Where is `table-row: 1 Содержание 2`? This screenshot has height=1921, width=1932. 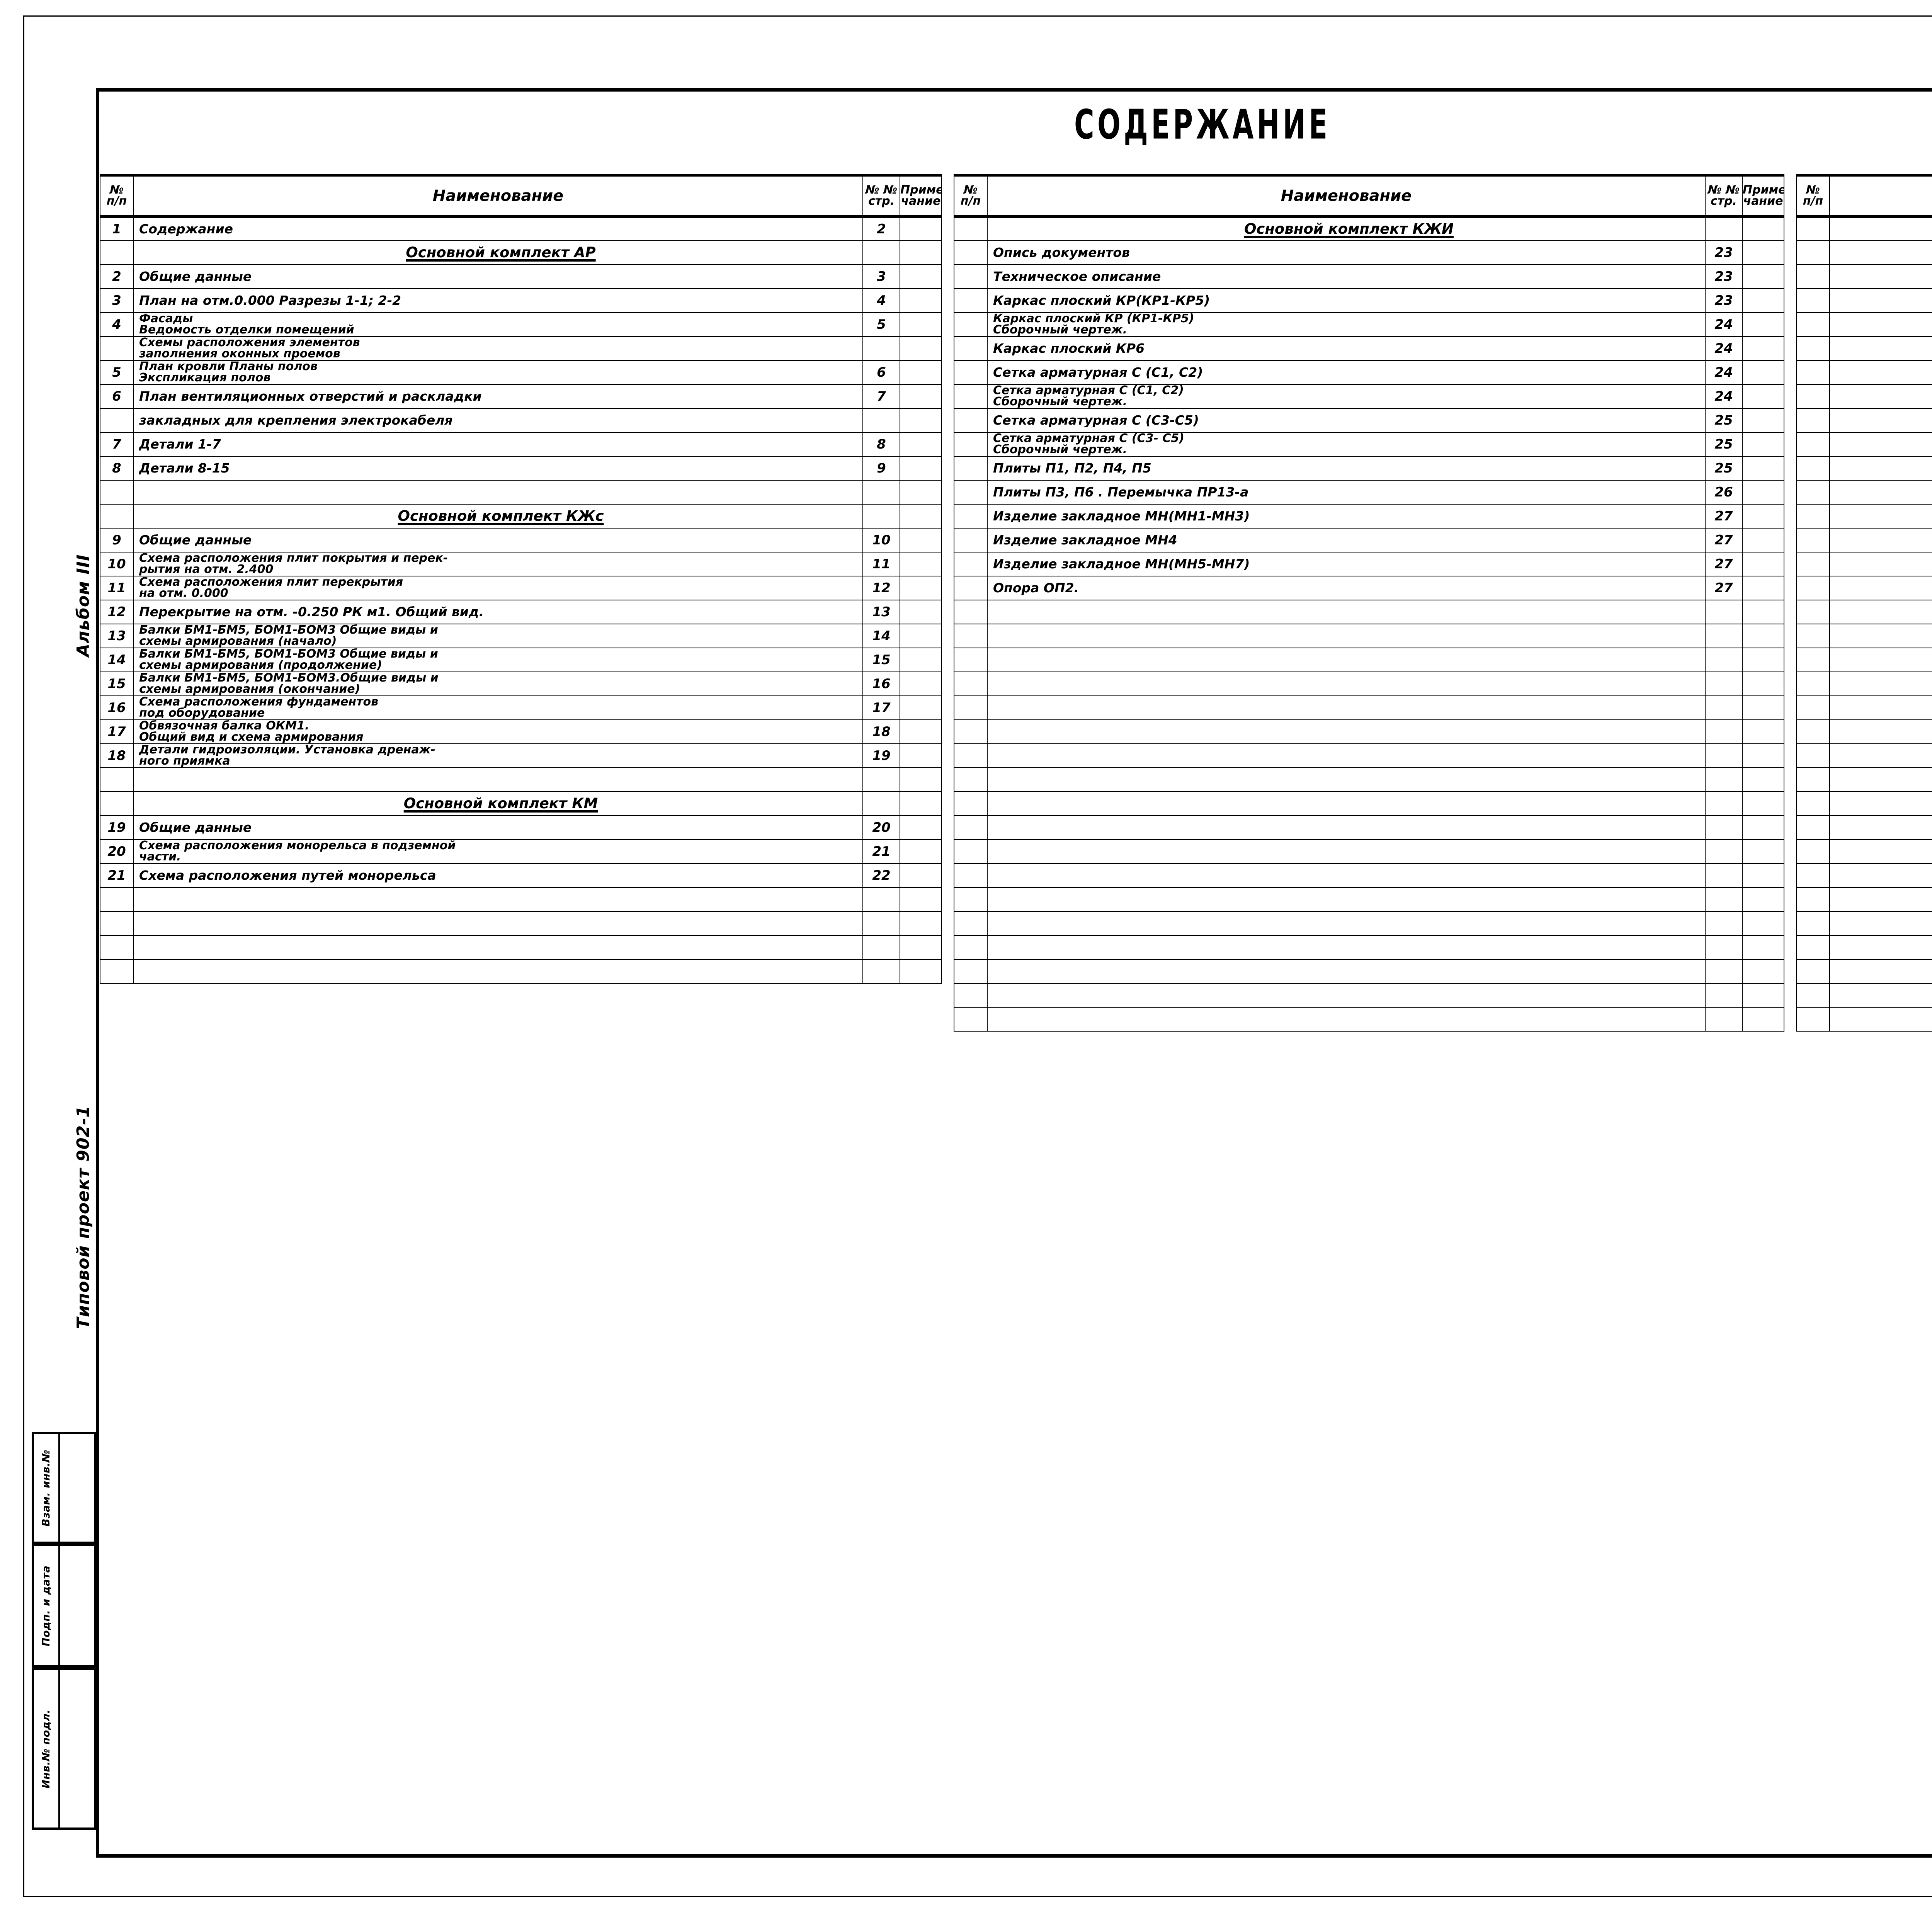 table-row: 1 Содержание 2 is located at coordinates (521, 229).